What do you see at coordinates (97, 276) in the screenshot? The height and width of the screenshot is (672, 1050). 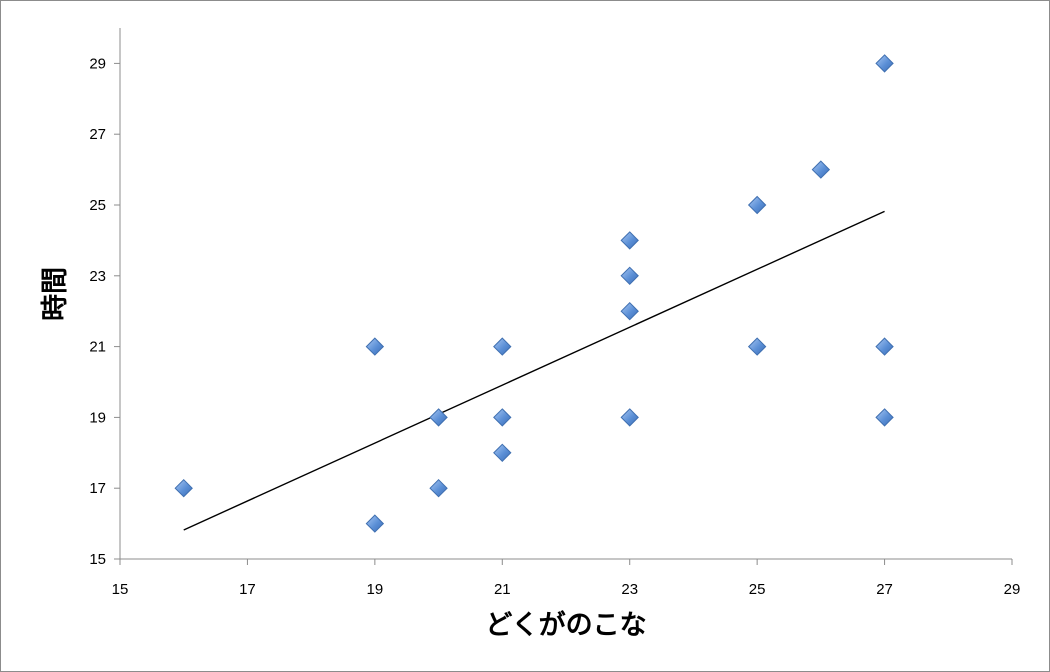 I see `y-tick-label: 23` at bounding box center [97, 276].